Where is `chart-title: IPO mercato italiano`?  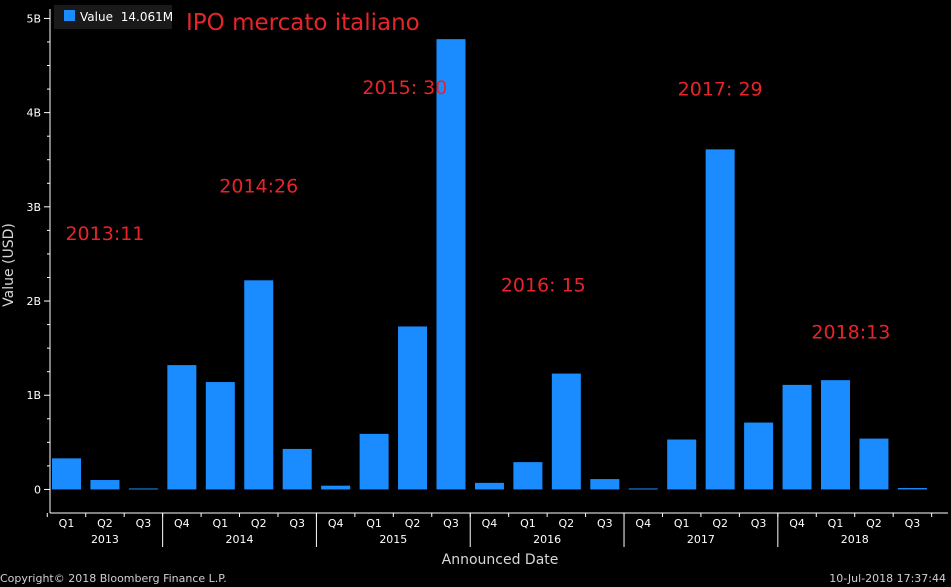
chart-title: IPO mercato italiano is located at coordinates (303, 23).